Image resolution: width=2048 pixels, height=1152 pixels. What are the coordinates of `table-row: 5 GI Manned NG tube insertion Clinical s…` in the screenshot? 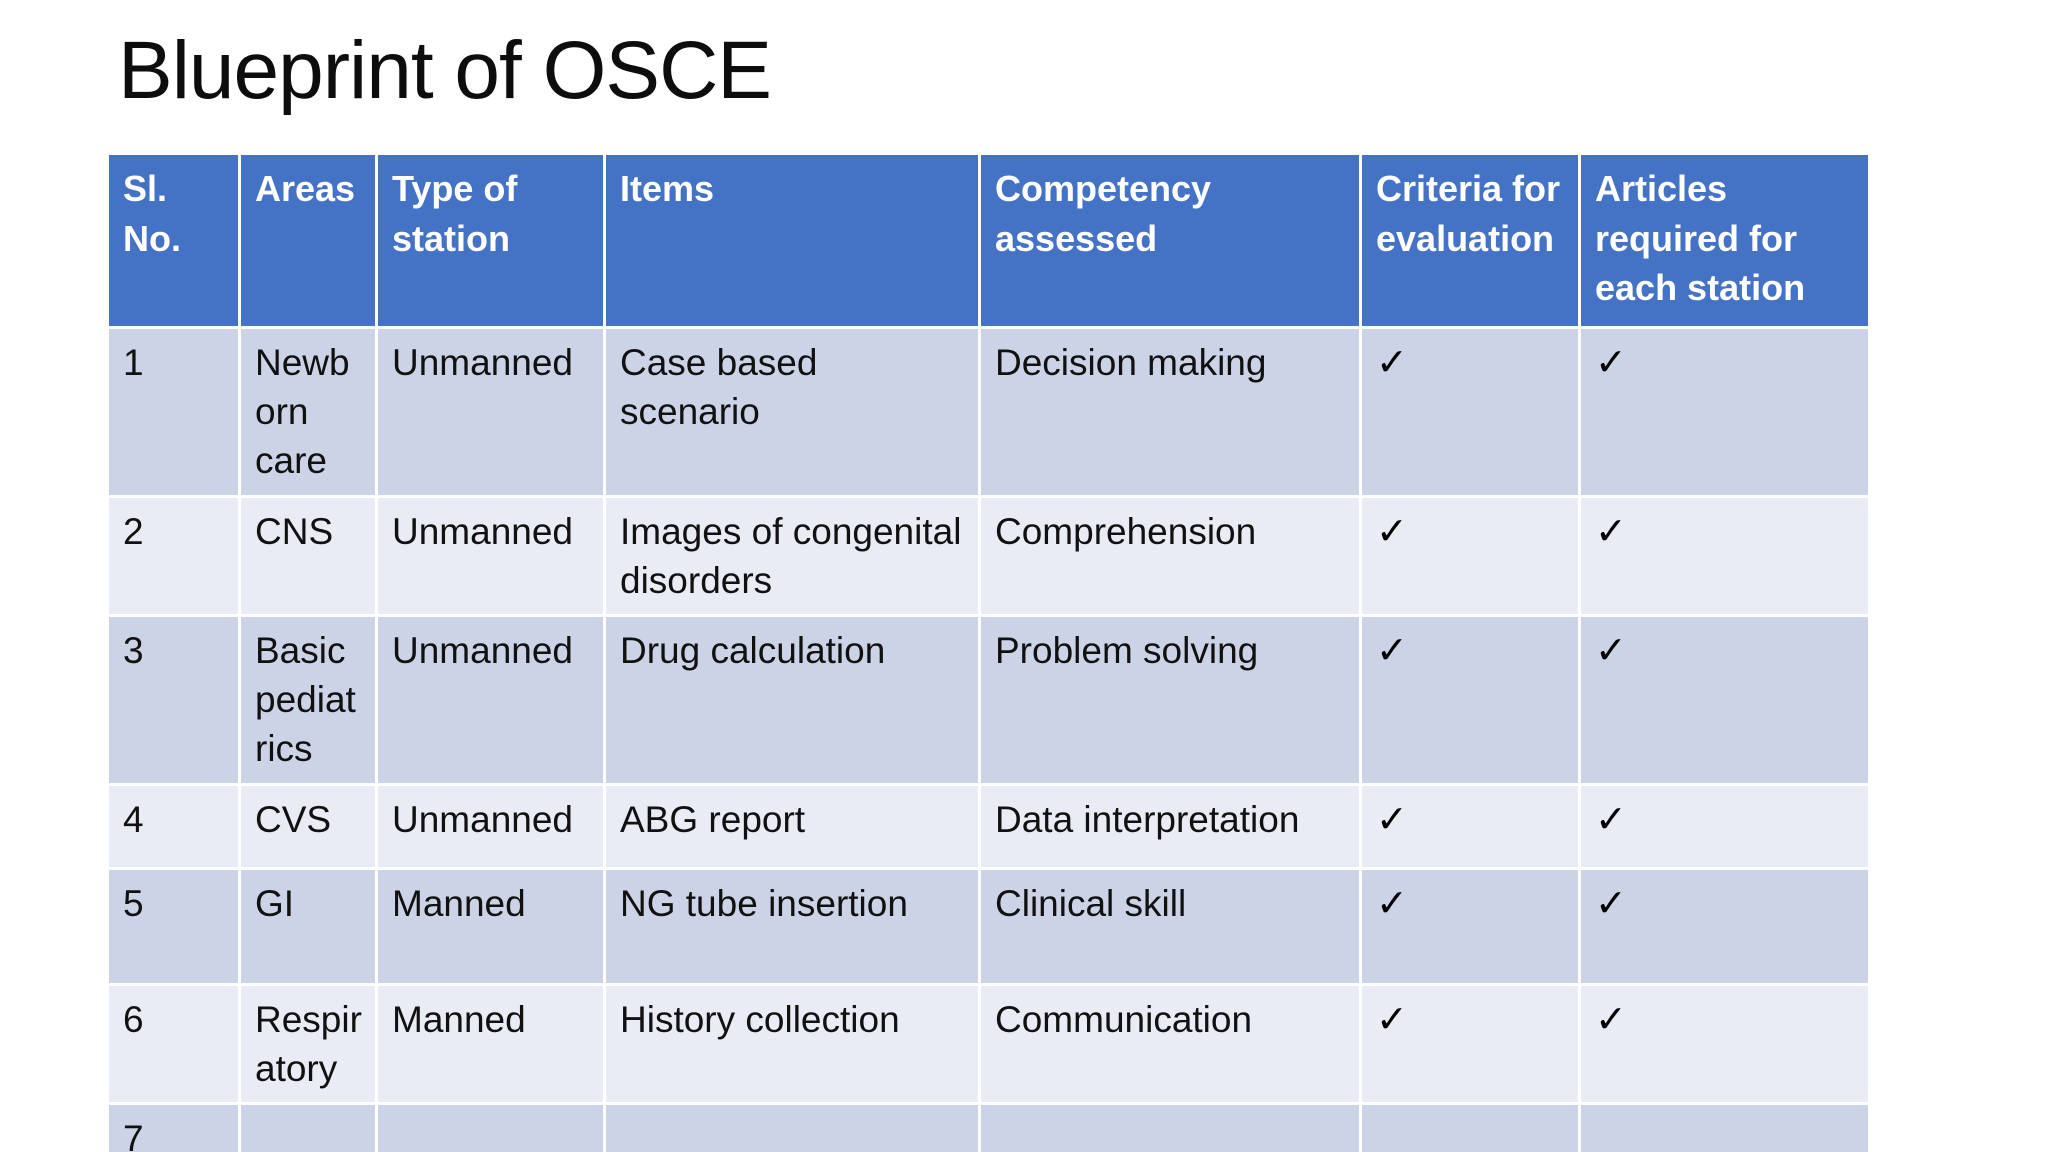 It's located at (988, 926).